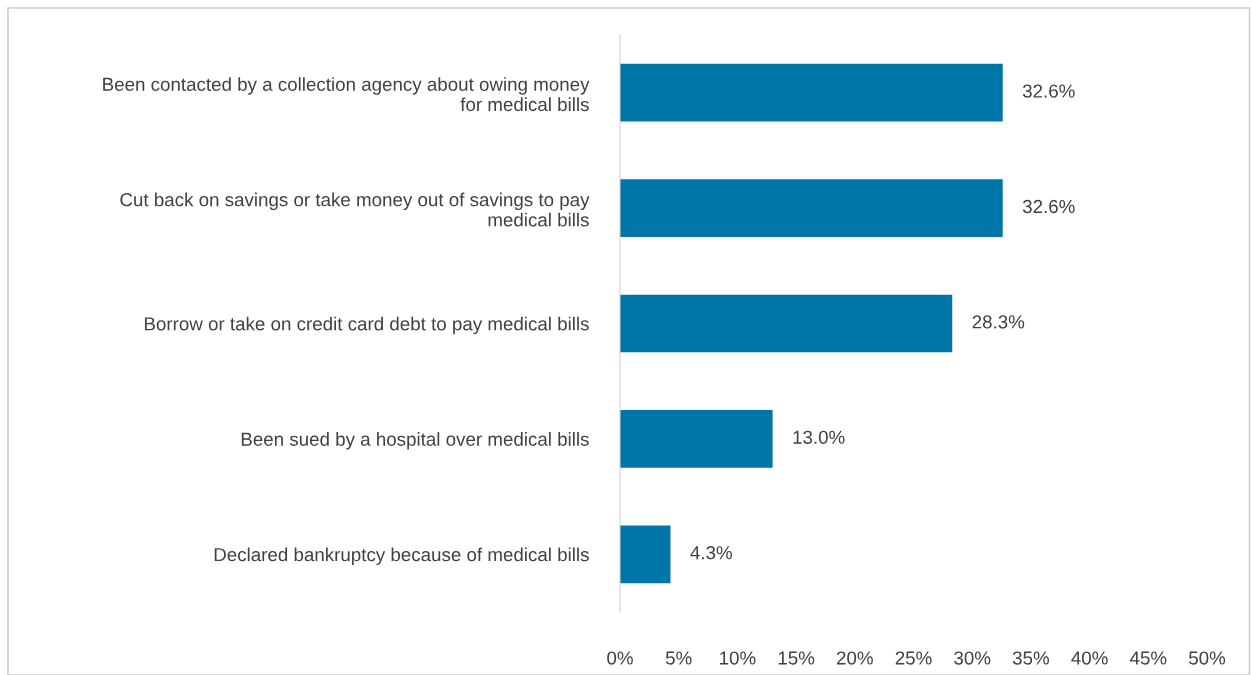  I want to click on y-tick-label: Been contacted by a collection agency about owing money for medical bills, so click(346, 94).